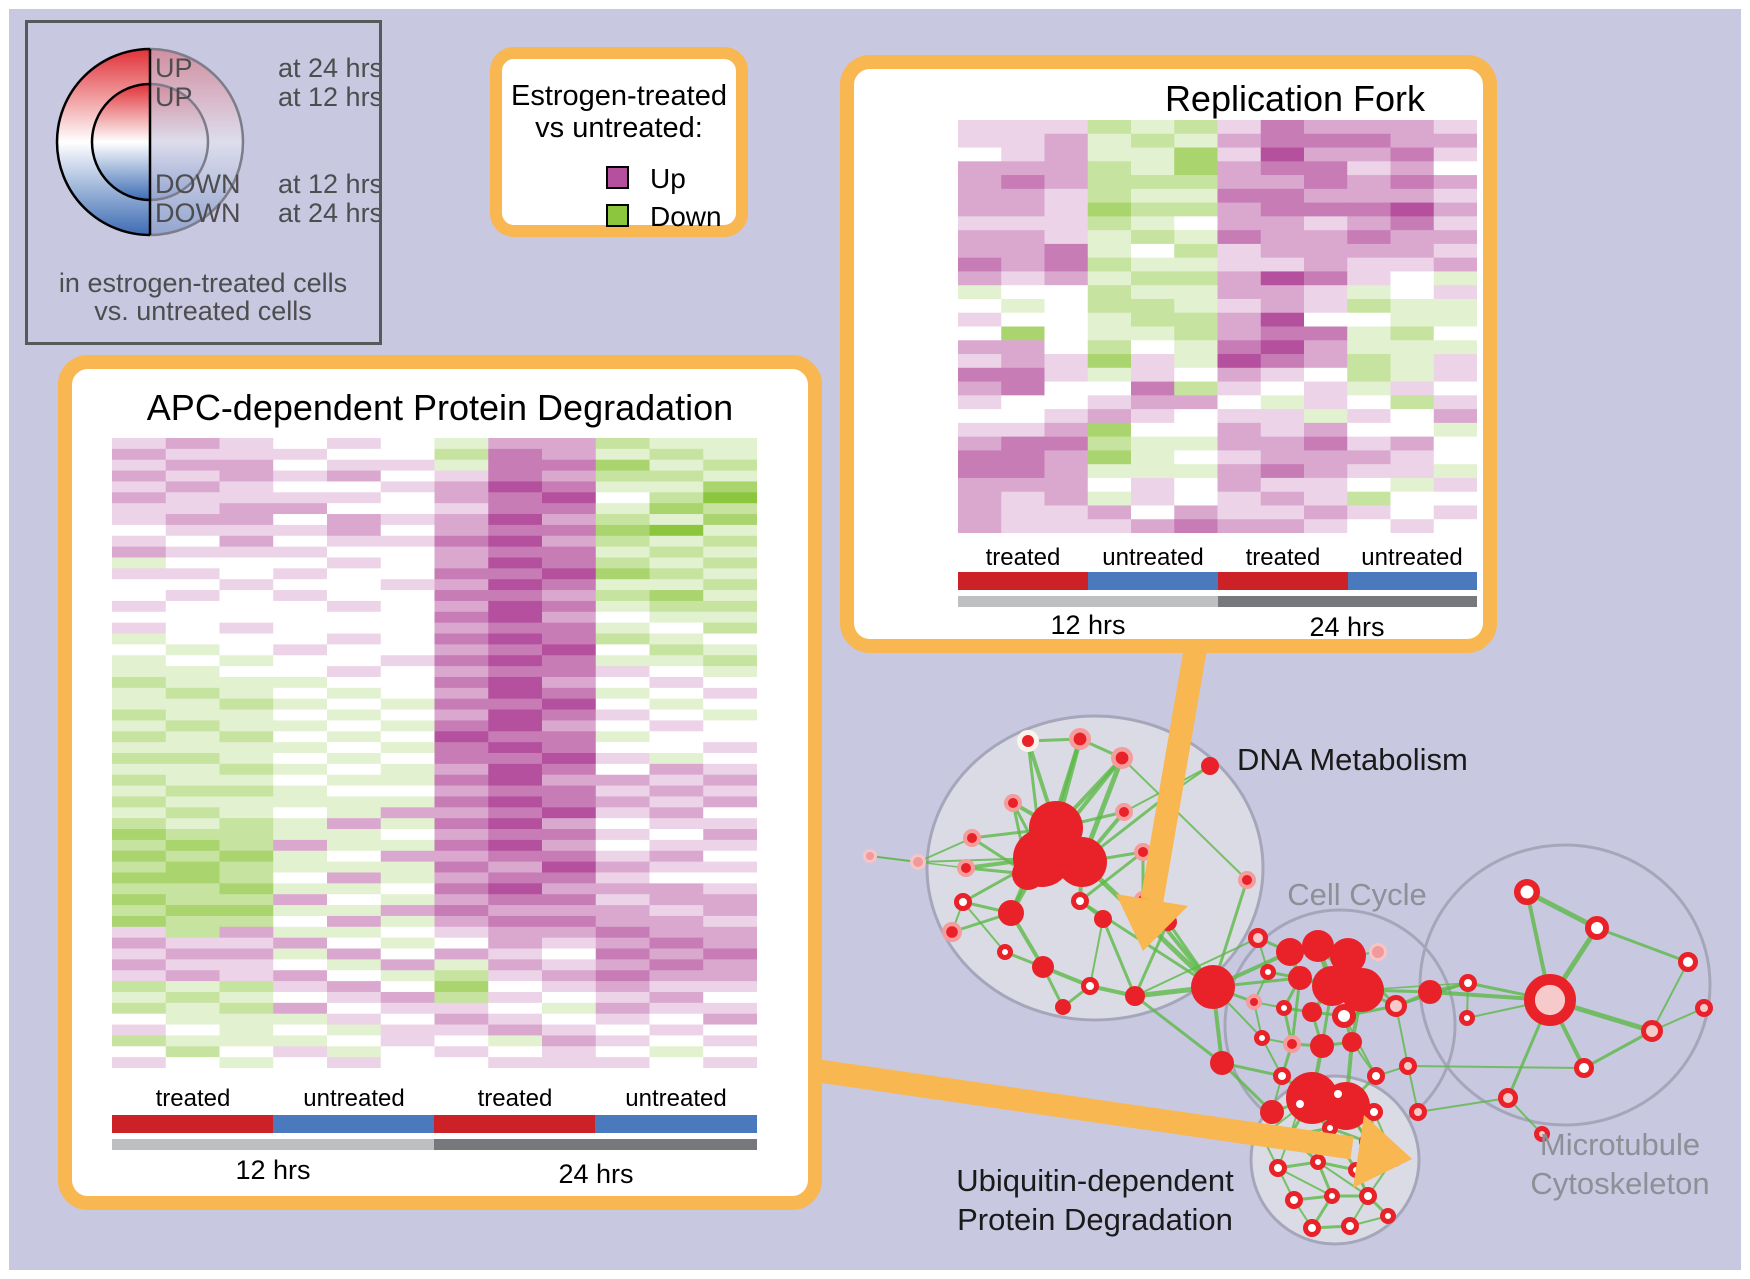 Image resolution: width=1750 pixels, height=1279 pixels. Describe the element at coordinates (1023, 581) in the screenshot. I see `rf-treated-12h-bar` at that location.